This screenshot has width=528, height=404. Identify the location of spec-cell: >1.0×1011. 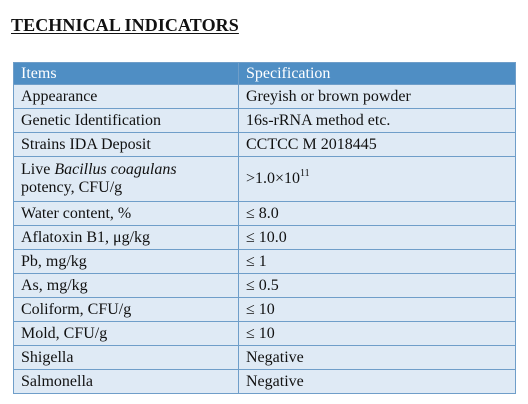
(377, 179).